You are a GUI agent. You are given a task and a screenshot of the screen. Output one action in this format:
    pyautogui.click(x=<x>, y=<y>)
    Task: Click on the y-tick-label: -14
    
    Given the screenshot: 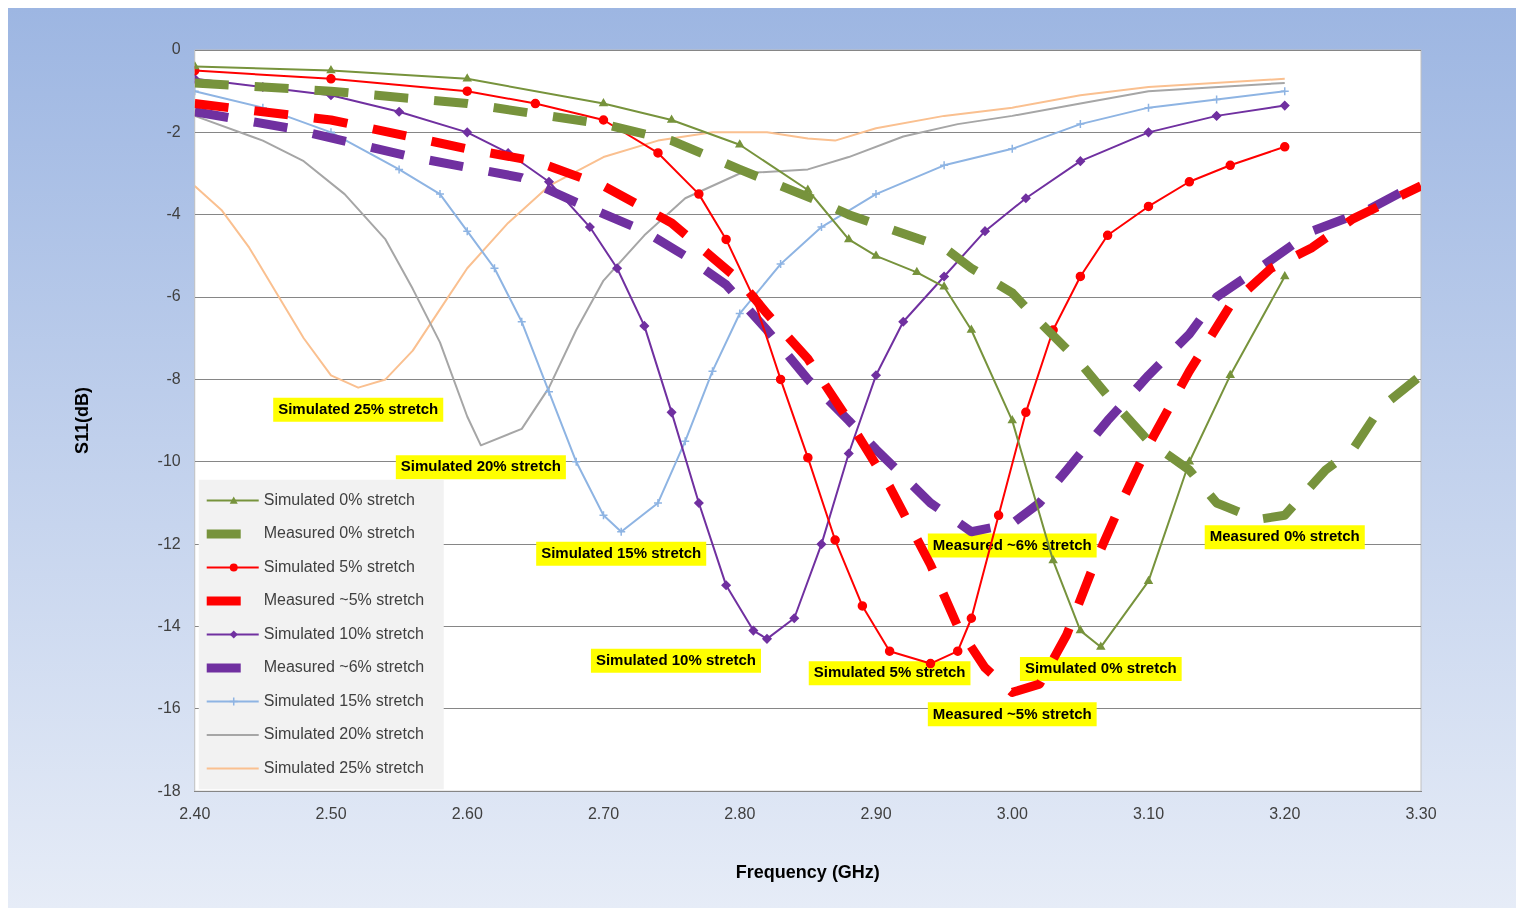 What is the action you would take?
    pyautogui.click(x=169, y=625)
    